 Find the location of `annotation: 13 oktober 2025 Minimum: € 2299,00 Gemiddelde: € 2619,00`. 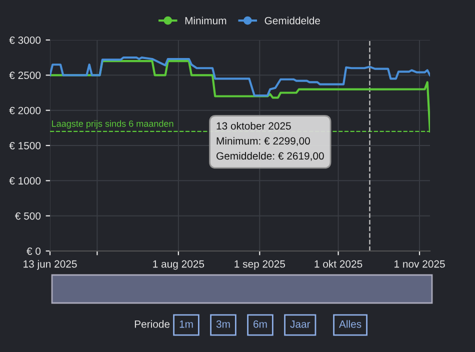

annotation: 13 oktober 2025 Minimum: € 2299,00 Gemiddelde: € 2619,00 is located at coordinates (270, 141).